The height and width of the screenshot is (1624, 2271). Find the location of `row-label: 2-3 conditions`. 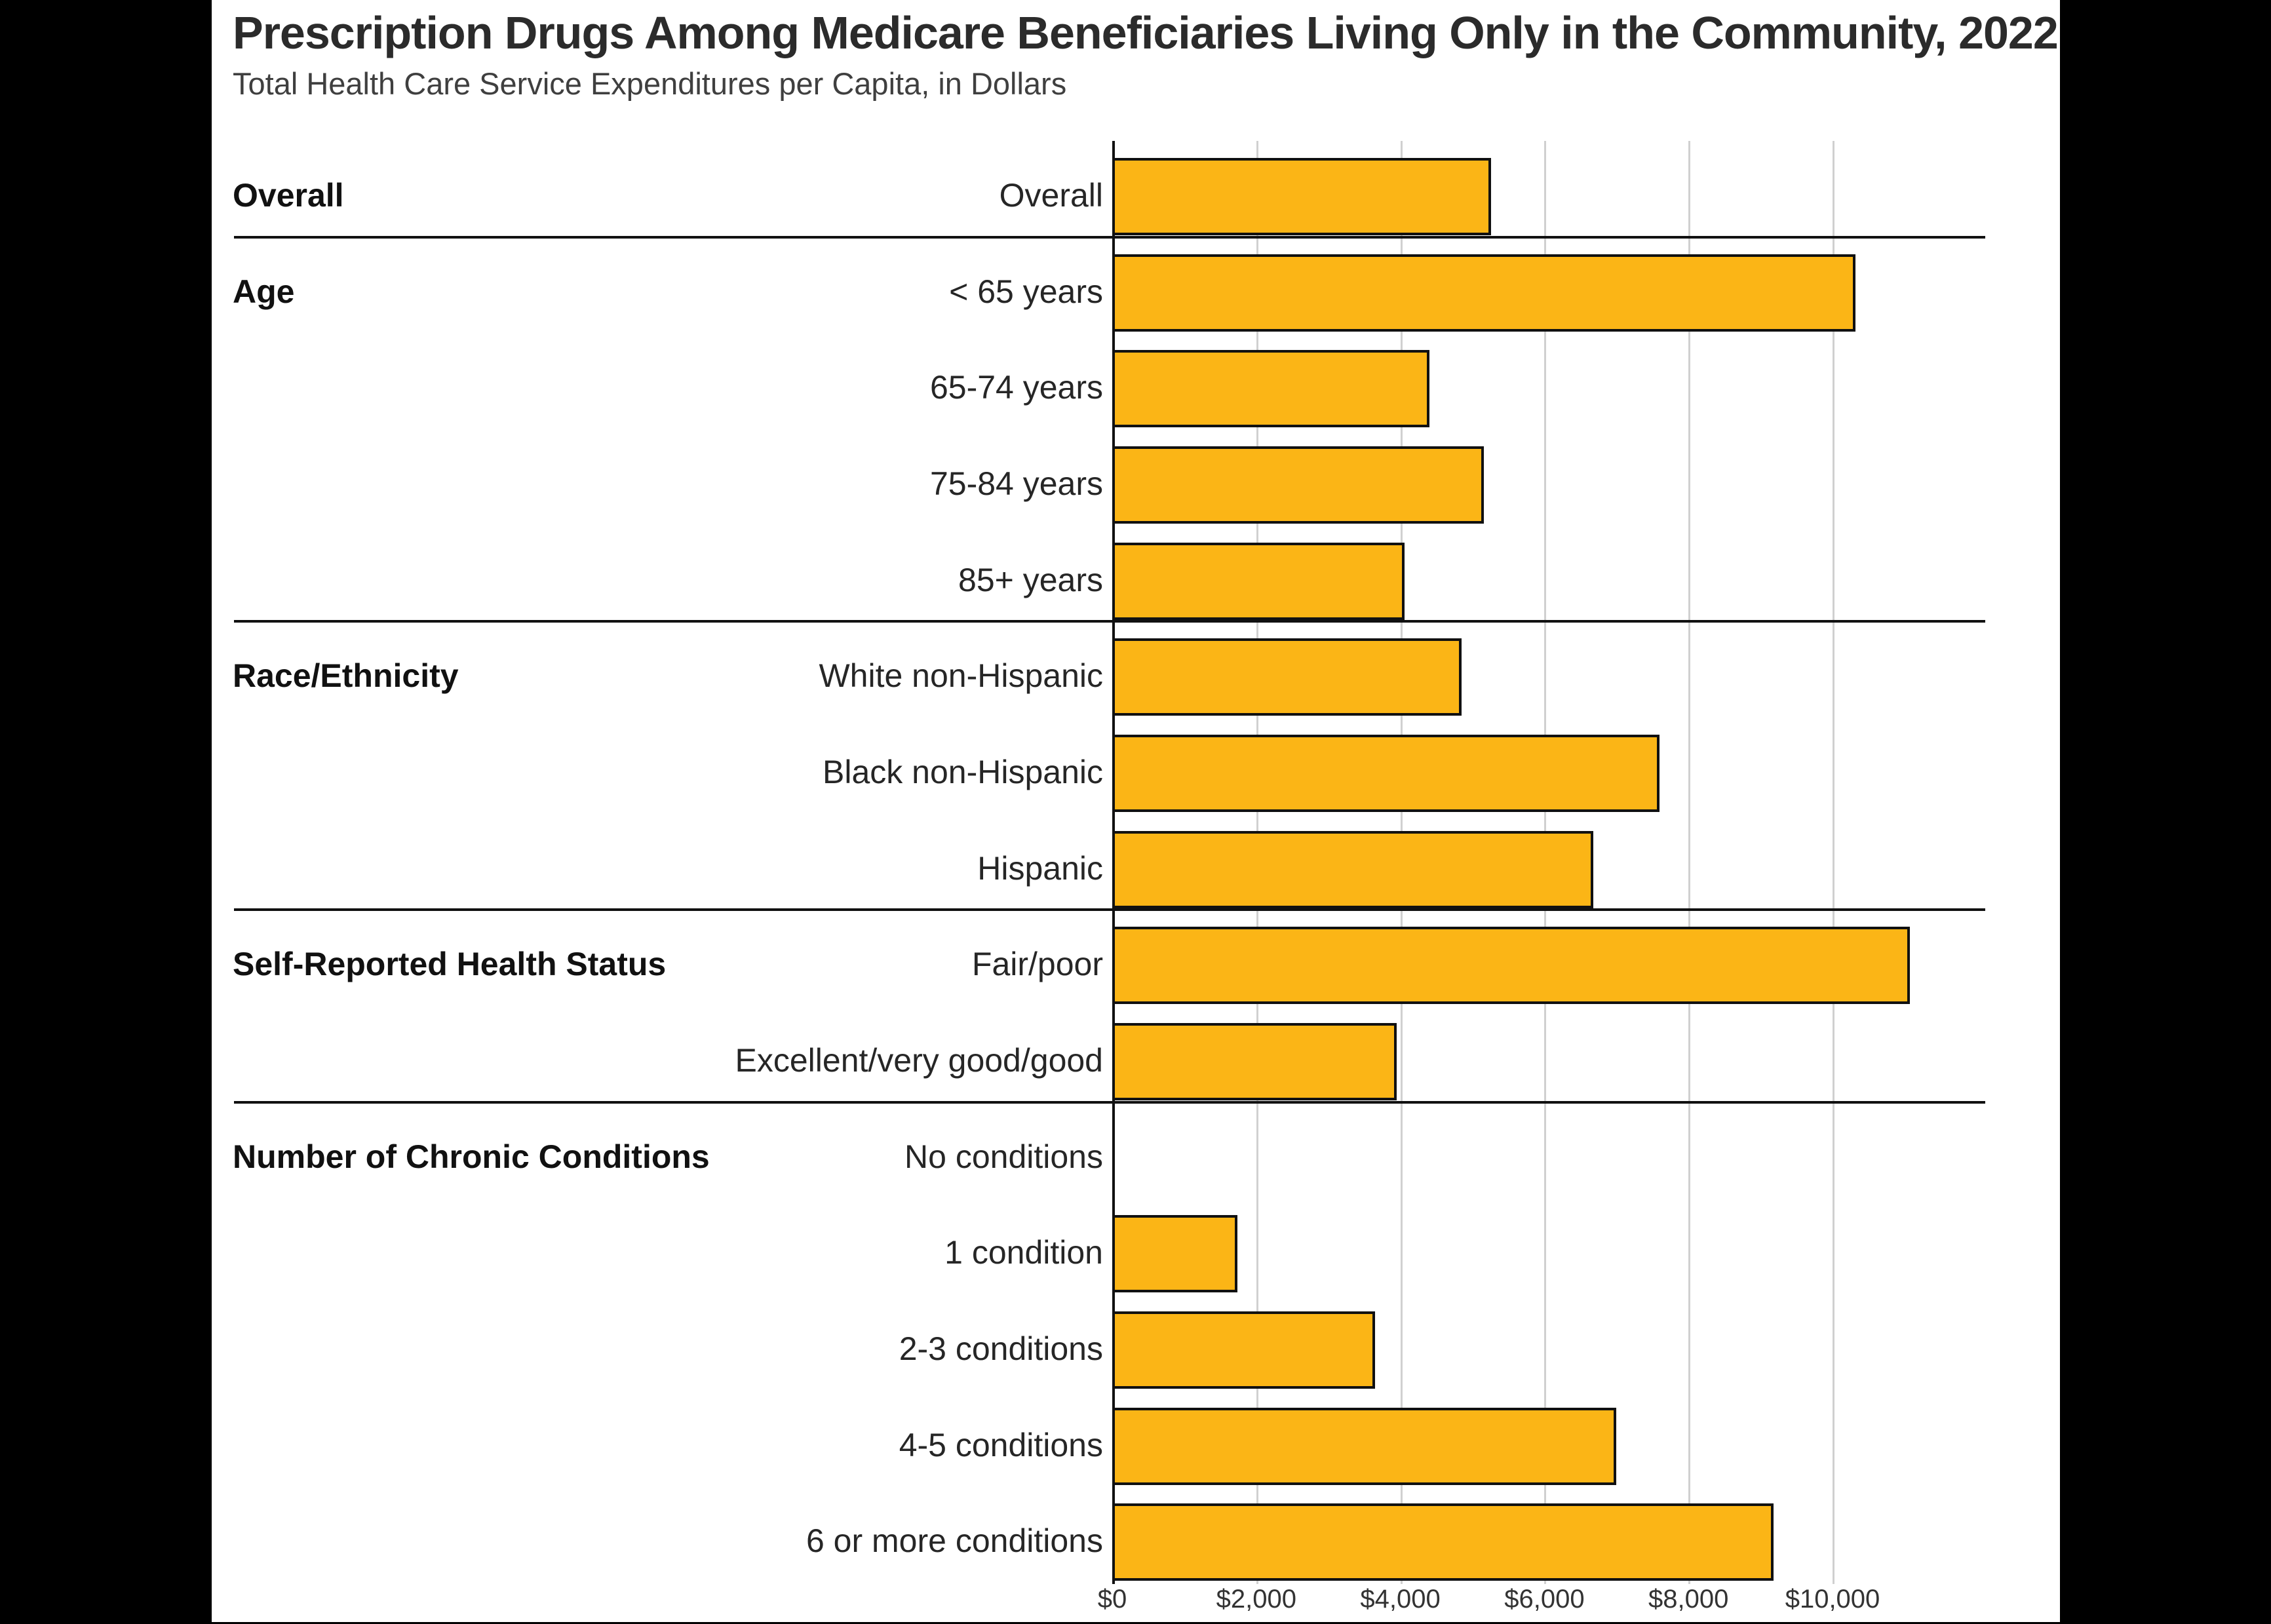

row-label: 2-3 conditions is located at coordinates (1001, 1348).